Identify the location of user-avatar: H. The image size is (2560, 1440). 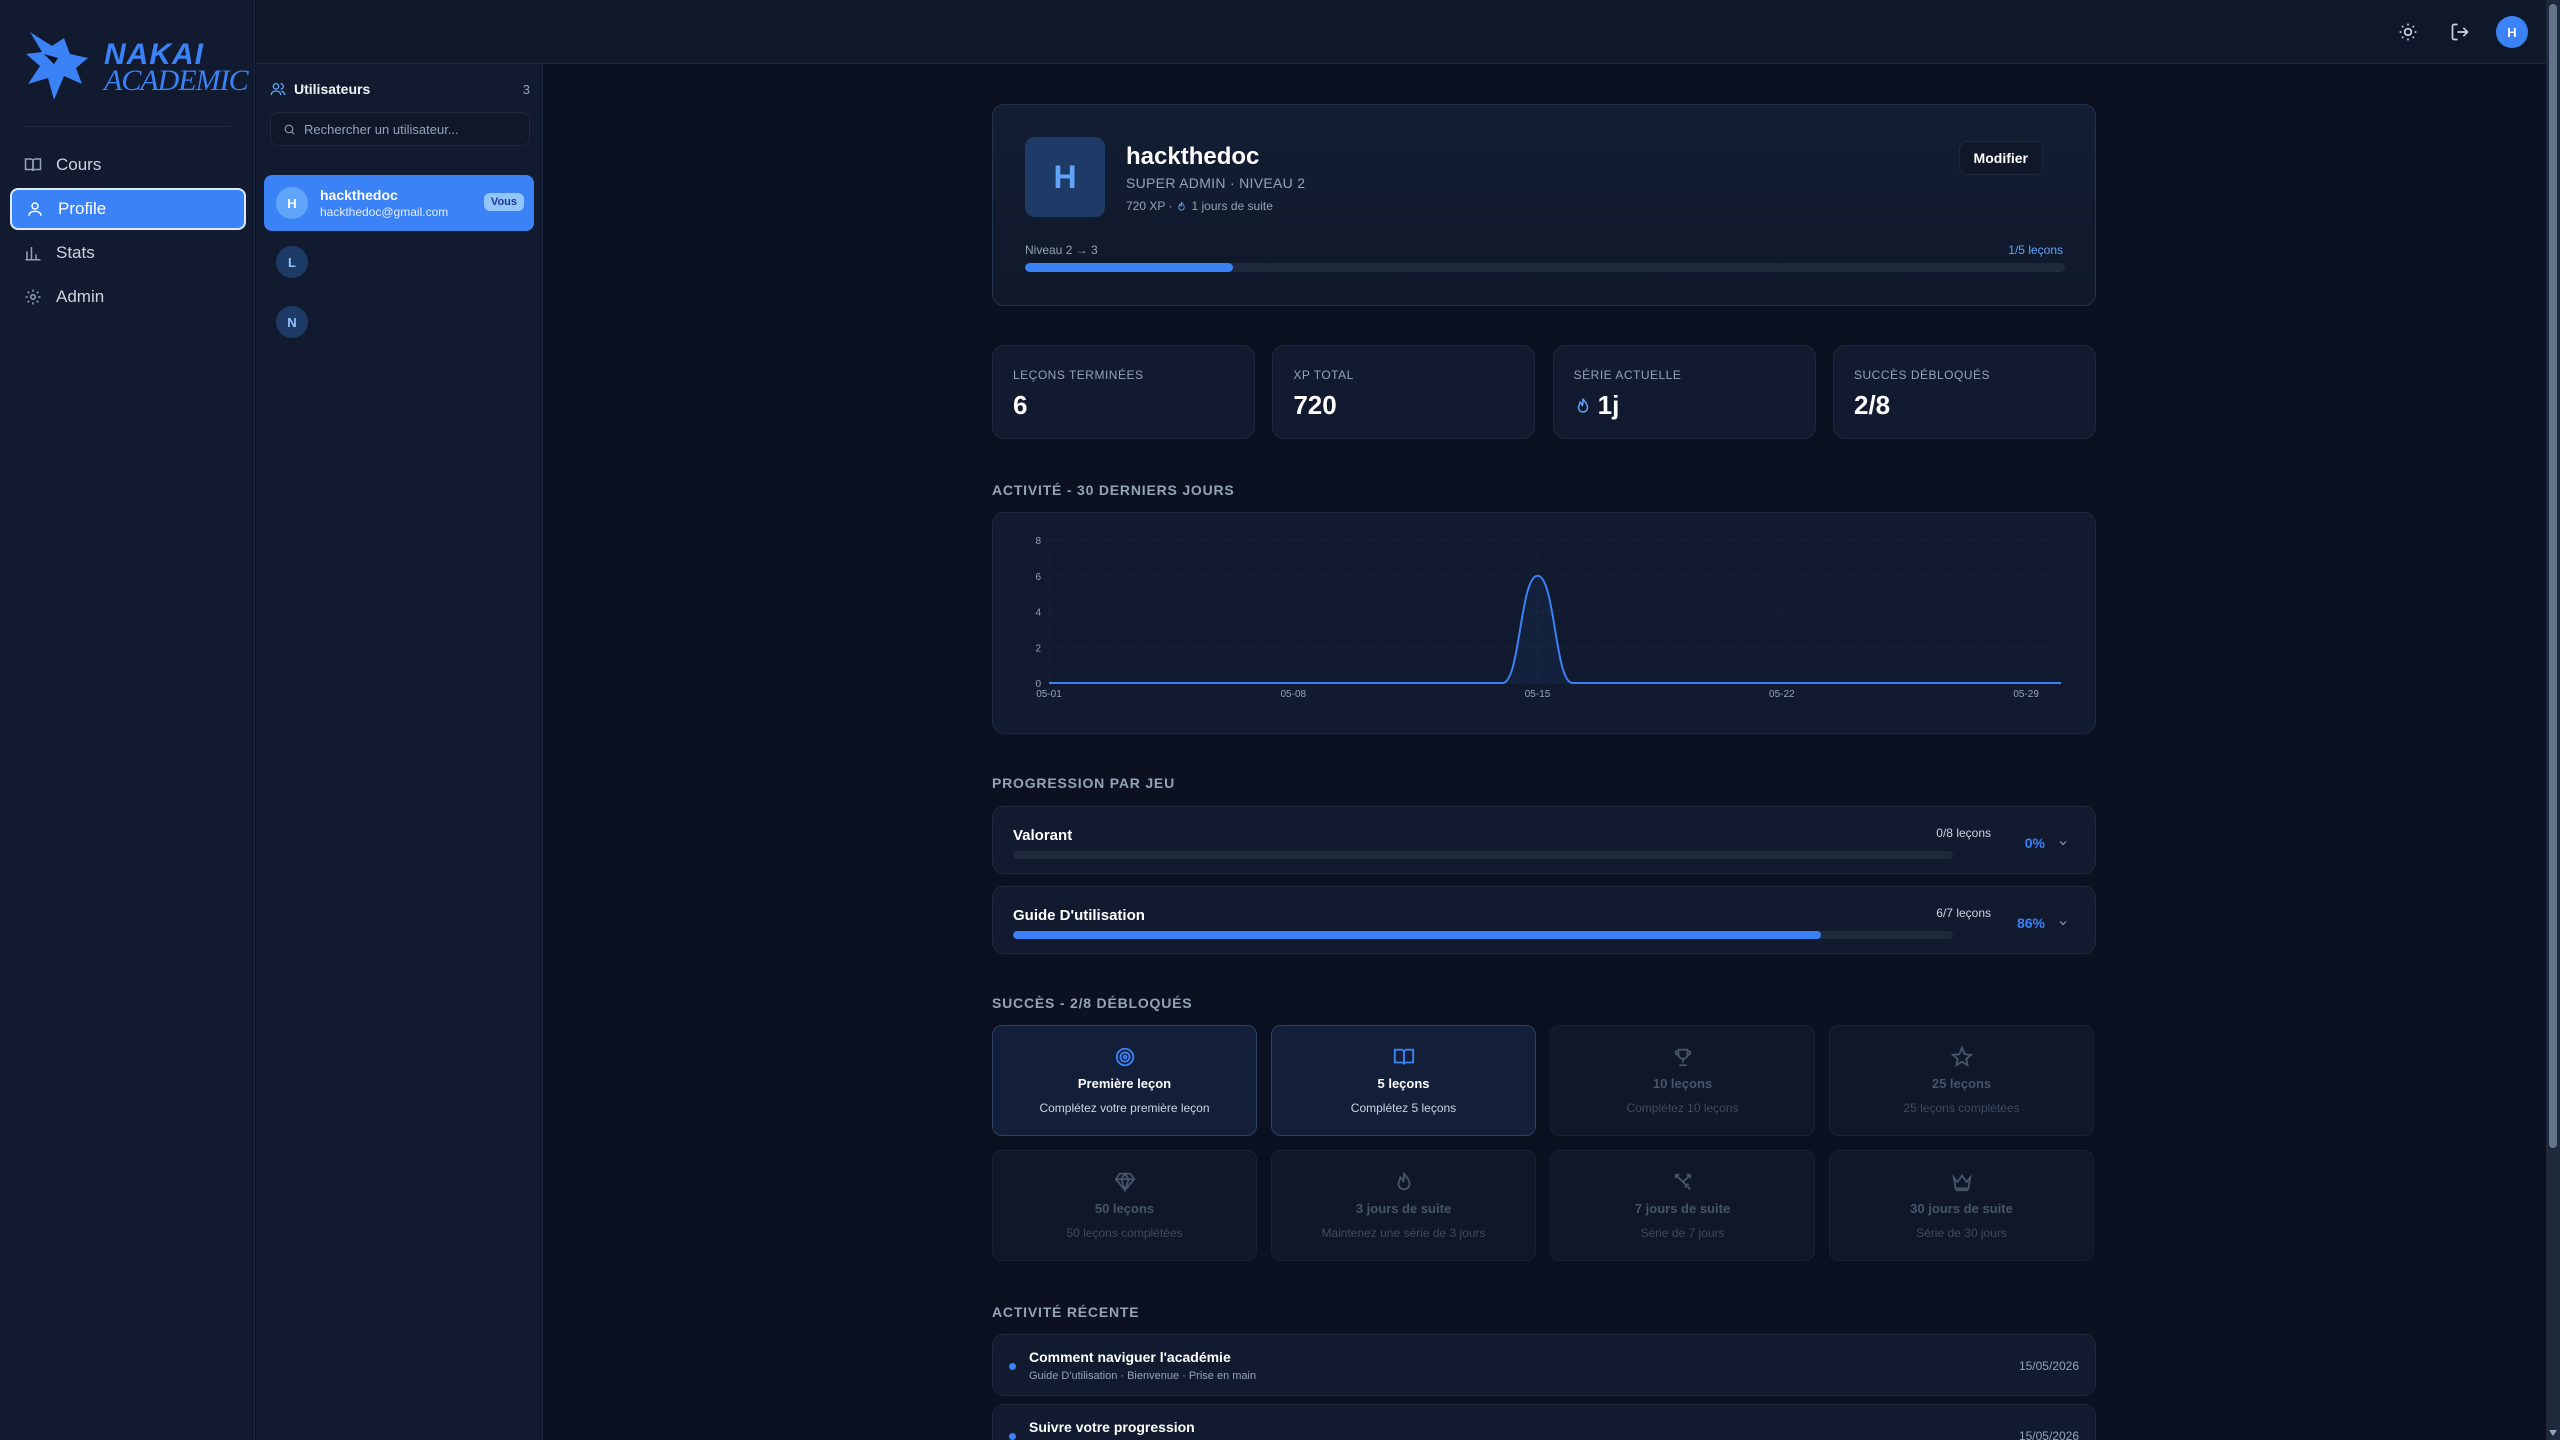
(2512, 32).